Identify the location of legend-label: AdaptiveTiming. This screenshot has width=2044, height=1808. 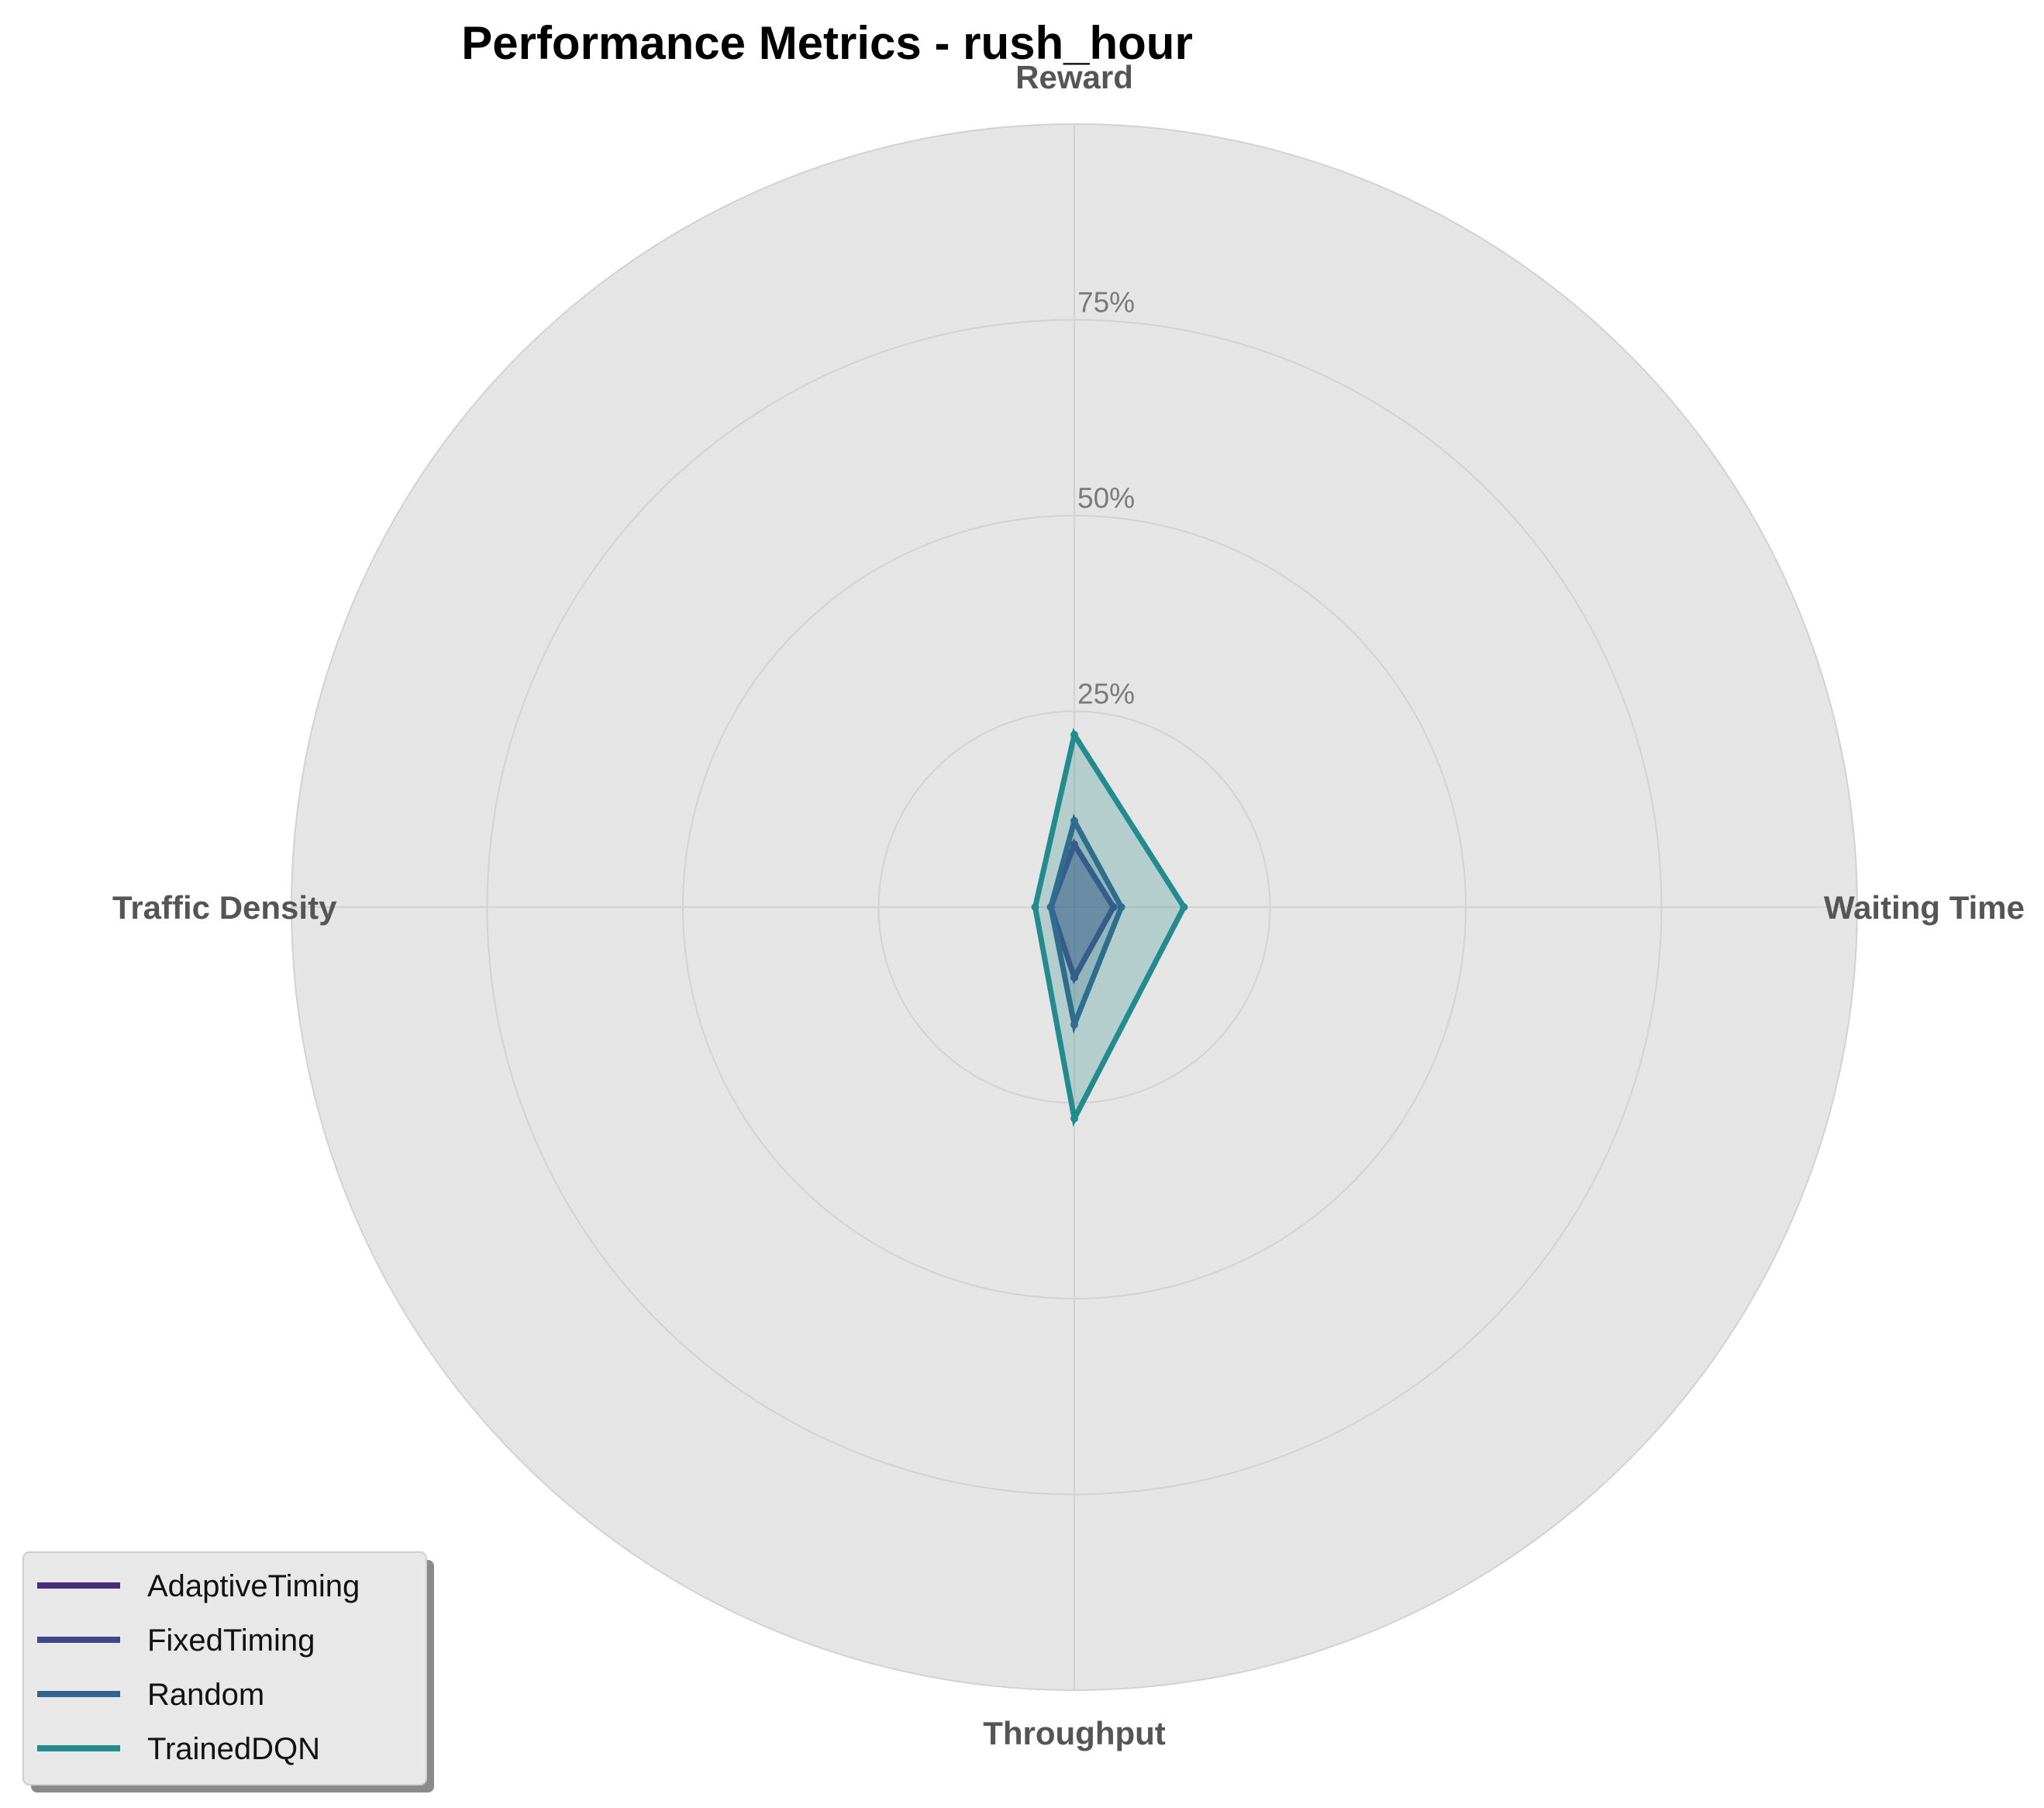
(253, 1586).